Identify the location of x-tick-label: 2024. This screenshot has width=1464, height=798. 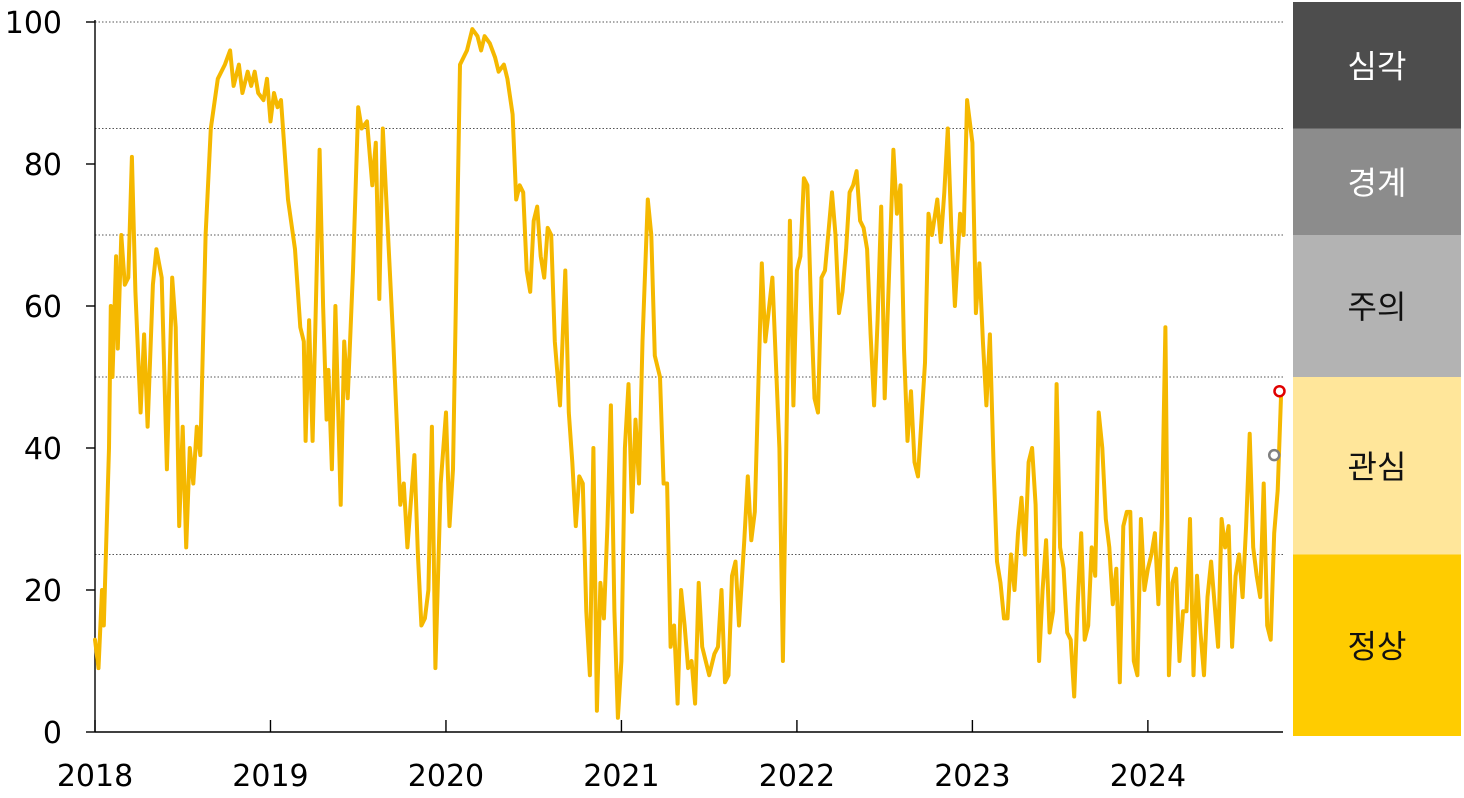
(1148, 776).